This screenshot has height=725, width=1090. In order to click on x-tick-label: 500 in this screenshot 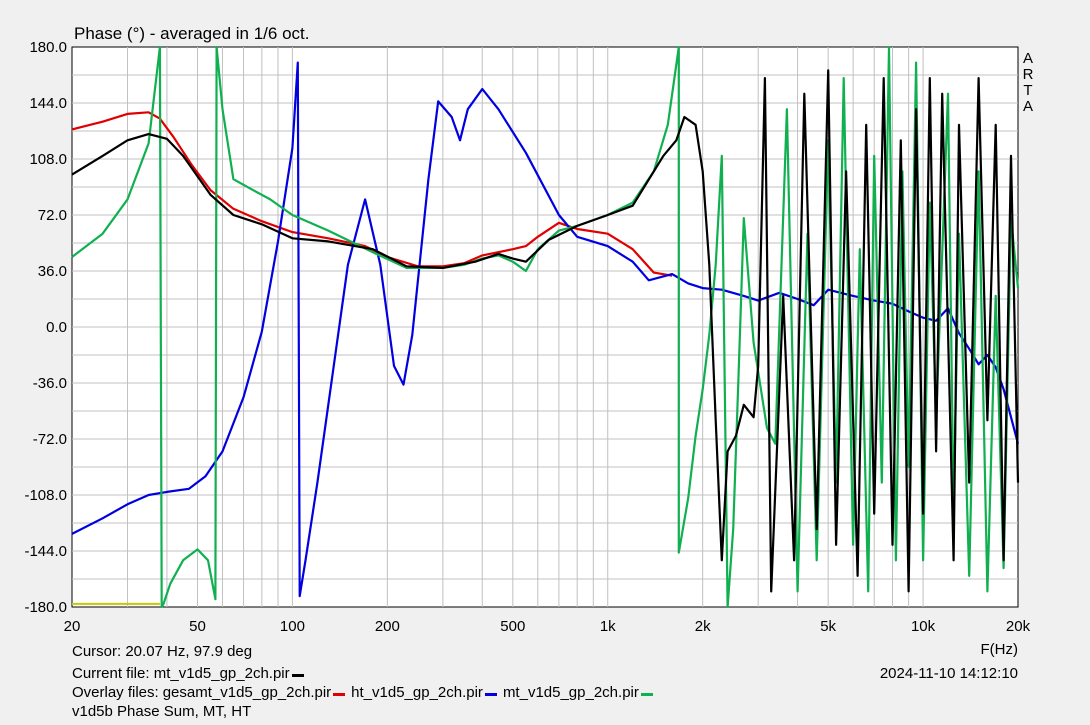, I will do `click(512, 626)`.